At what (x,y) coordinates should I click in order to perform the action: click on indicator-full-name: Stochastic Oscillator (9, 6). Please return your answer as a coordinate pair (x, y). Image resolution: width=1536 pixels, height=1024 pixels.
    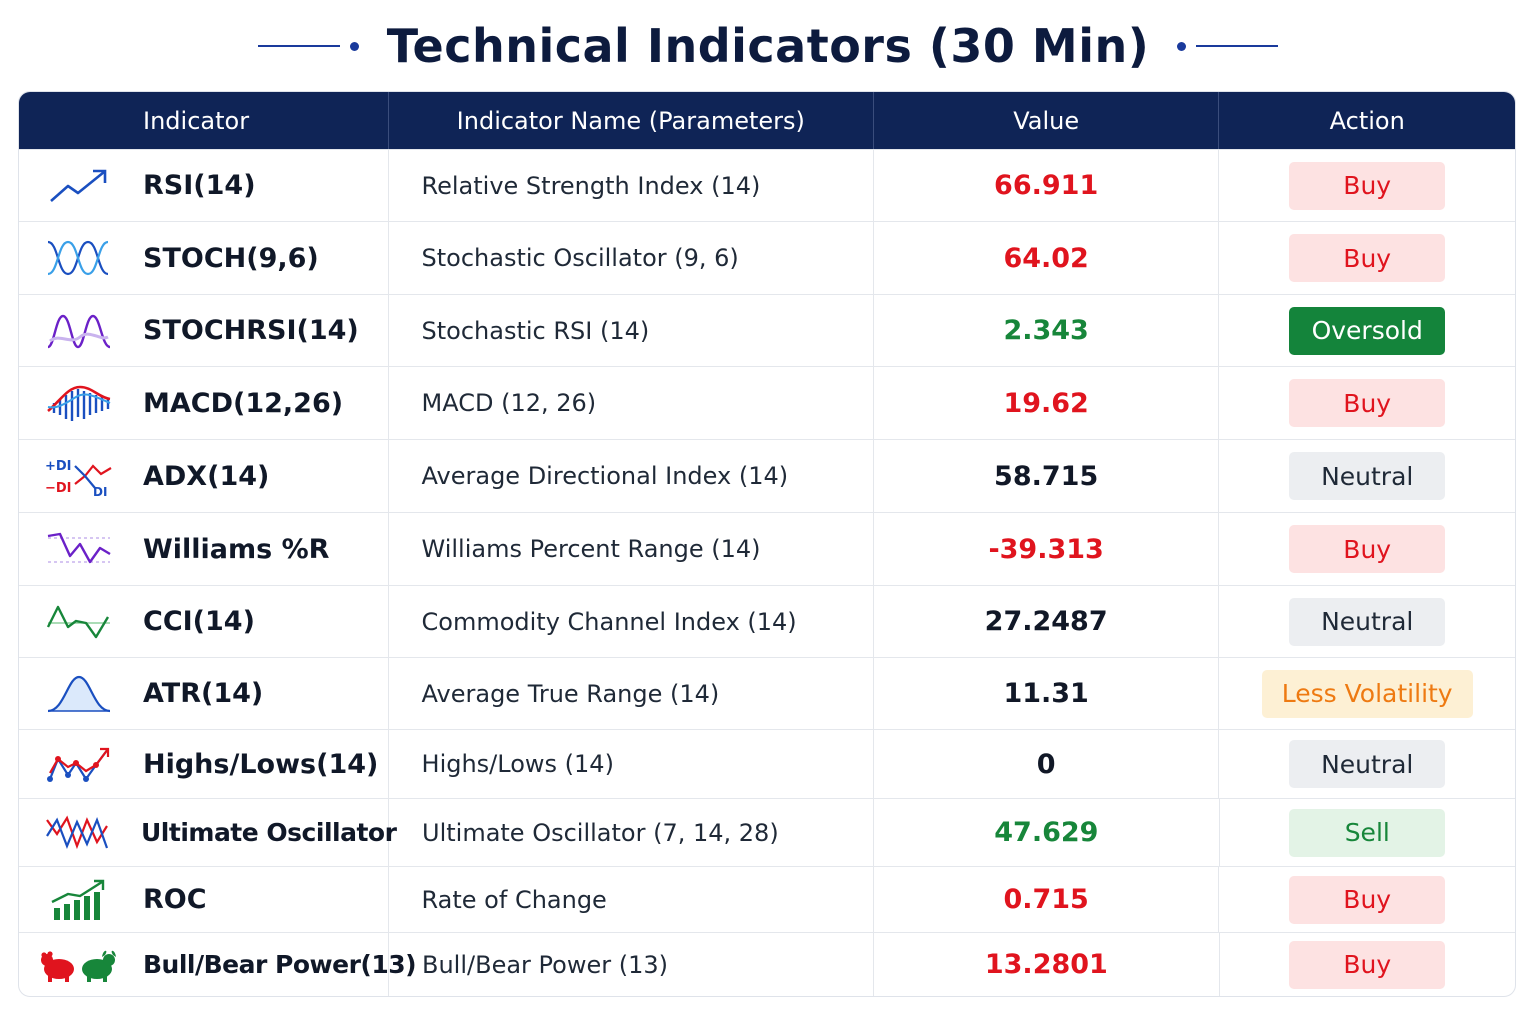
    Looking at the image, I should click on (631, 258).